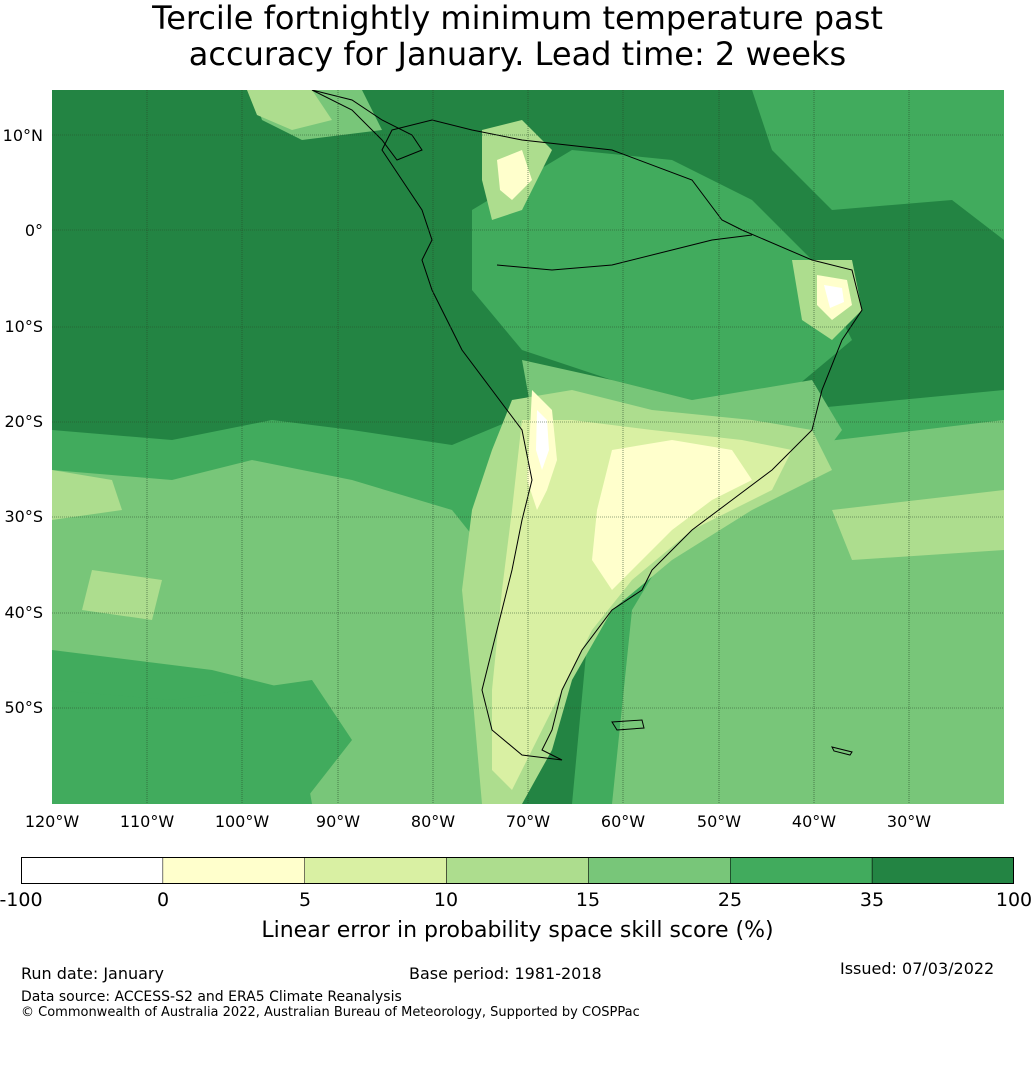  I want to click on colorbar-tick-0: 0, so click(163, 900).